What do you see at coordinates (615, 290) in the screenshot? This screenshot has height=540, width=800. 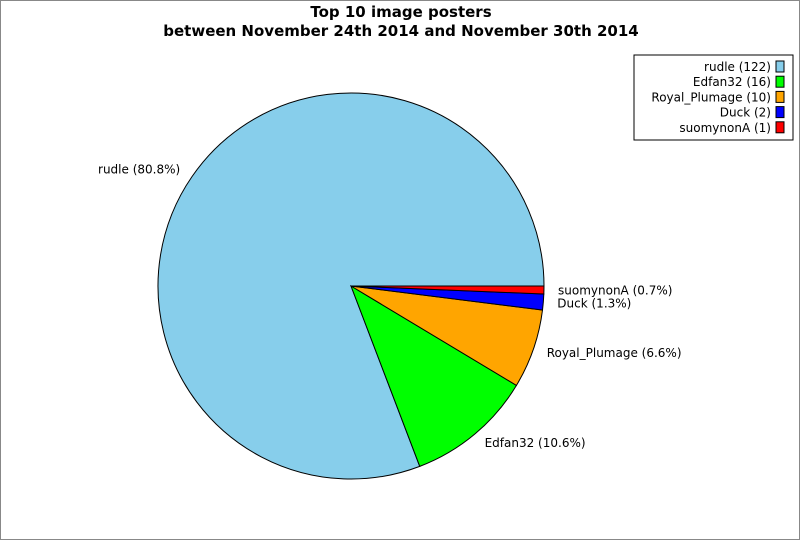 I see `slice-label-suomynona: suomynonA (0.7%)` at bounding box center [615, 290].